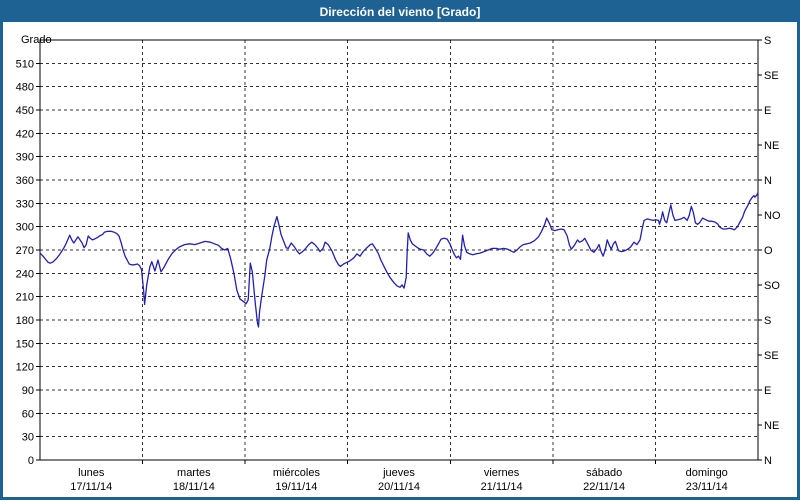 This screenshot has width=800, height=502. What do you see at coordinates (194, 473) in the screenshot?
I see `day-name-label: martes` at bounding box center [194, 473].